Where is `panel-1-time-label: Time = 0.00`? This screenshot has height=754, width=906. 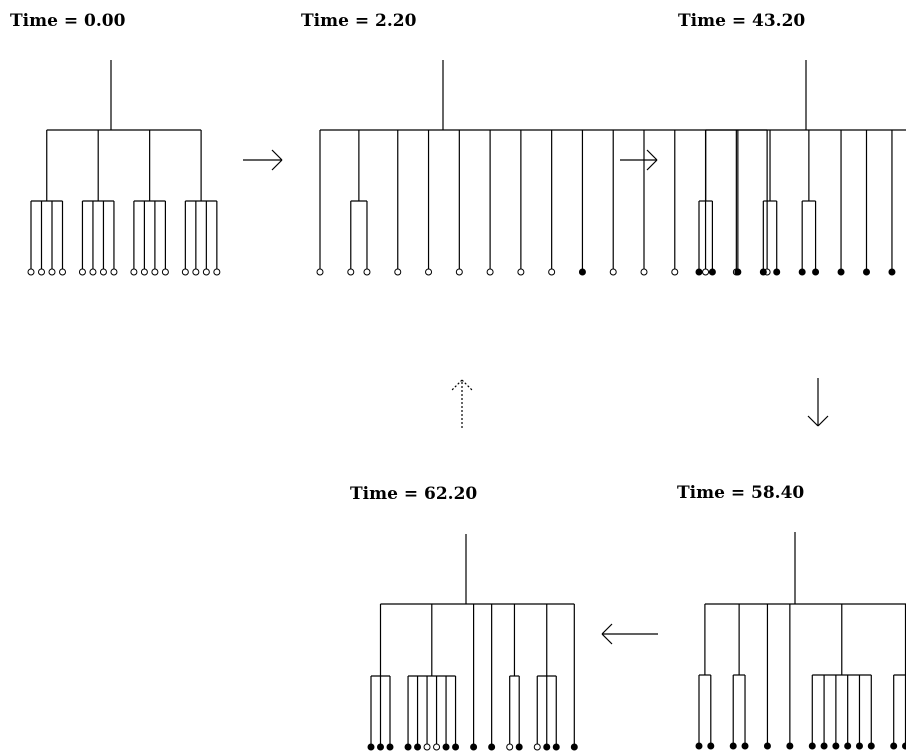
panel-1-time-label: Time = 0.00 is located at coordinates (68, 21).